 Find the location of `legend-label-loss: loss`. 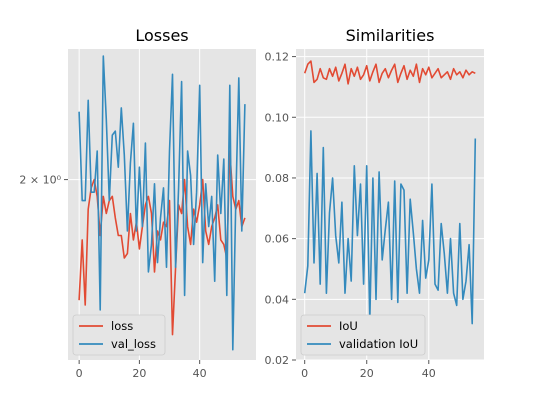

legend-label-loss: loss is located at coordinates (122, 326).